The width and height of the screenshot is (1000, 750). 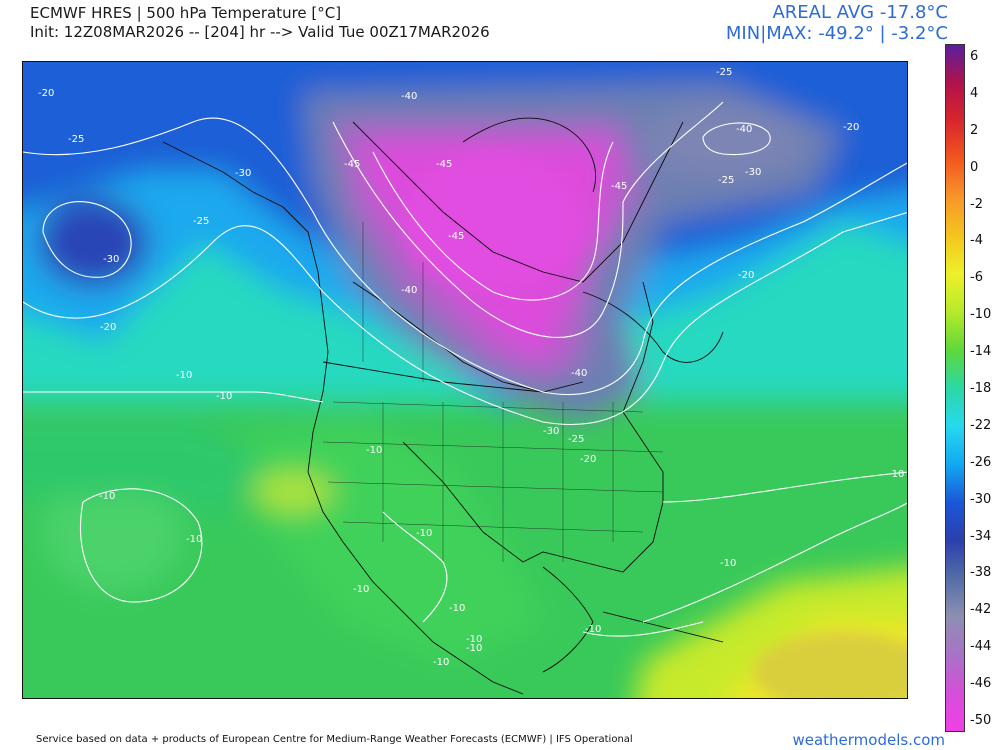 What do you see at coordinates (981, 610) in the screenshot?
I see `colorbar-tick-label: -42` at bounding box center [981, 610].